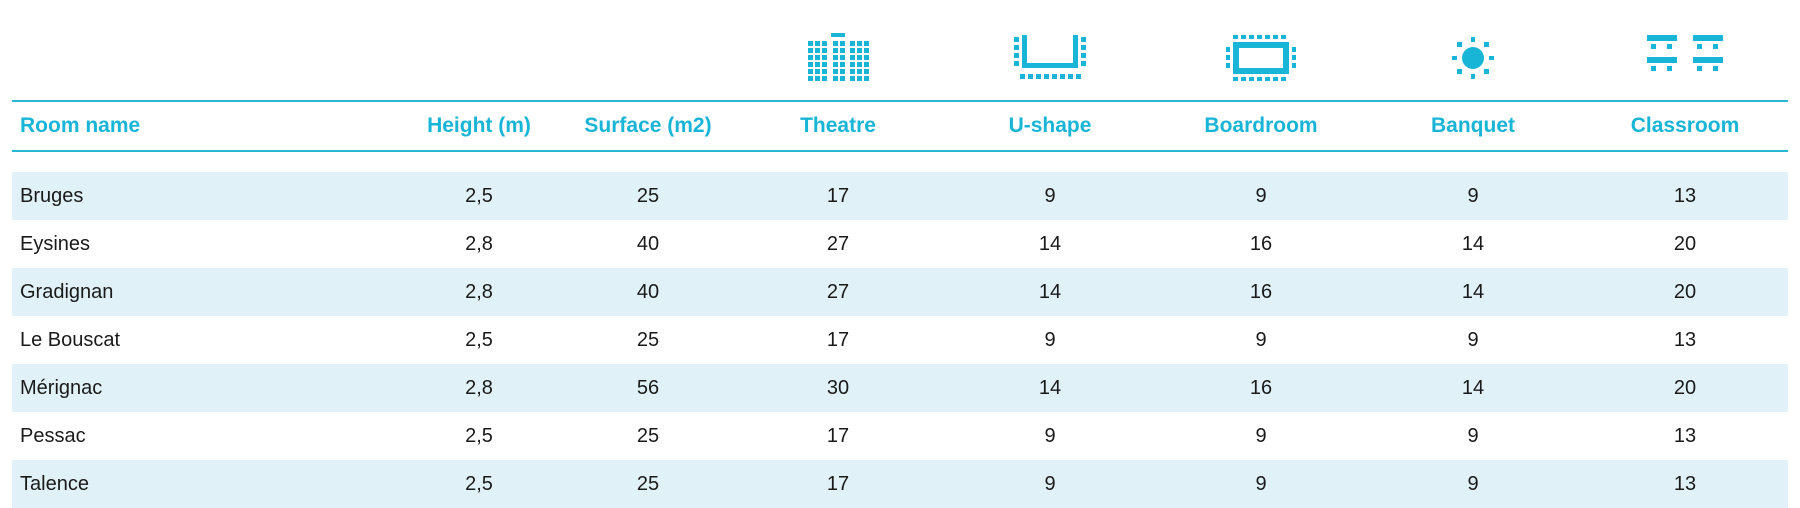  What do you see at coordinates (648, 388) in the screenshot?
I see `cell-surface: 56` at bounding box center [648, 388].